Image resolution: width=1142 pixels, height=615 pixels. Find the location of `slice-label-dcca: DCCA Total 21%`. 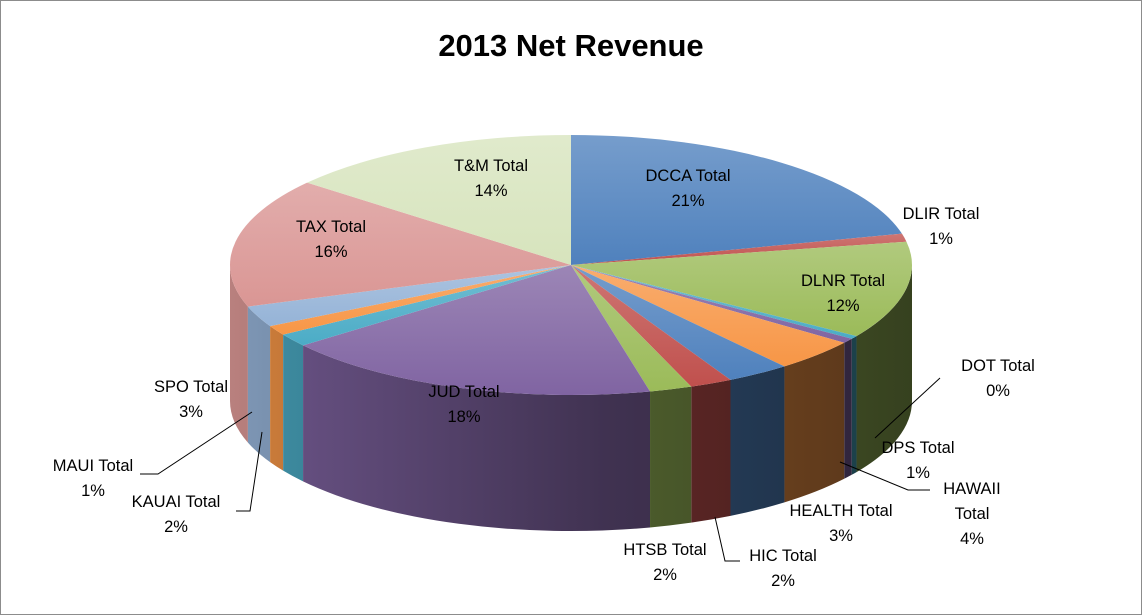

slice-label-dcca: DCCA Total 21% is located at coordinates (688, 188).